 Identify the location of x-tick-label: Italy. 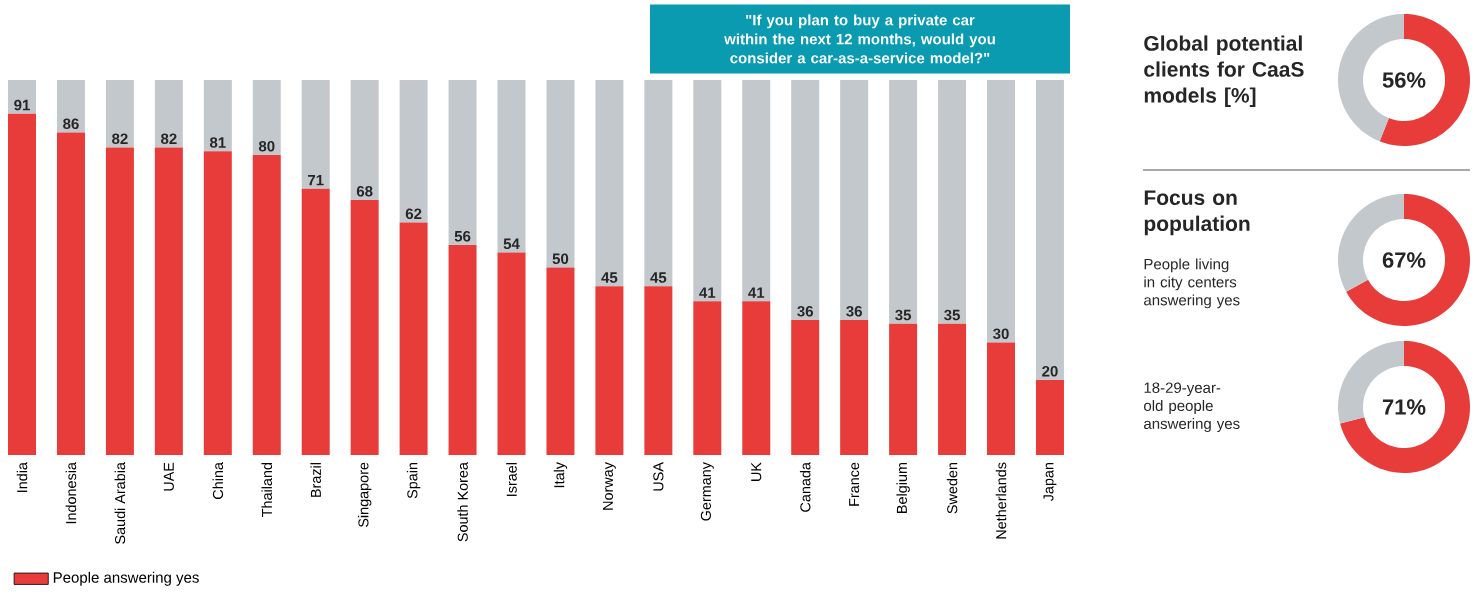
(560, 475).